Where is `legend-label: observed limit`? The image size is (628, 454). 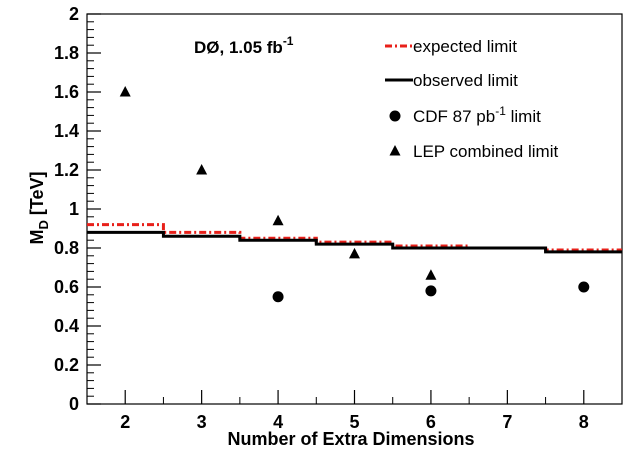
legend-label: observed limit is located at coordinates (465, 80).